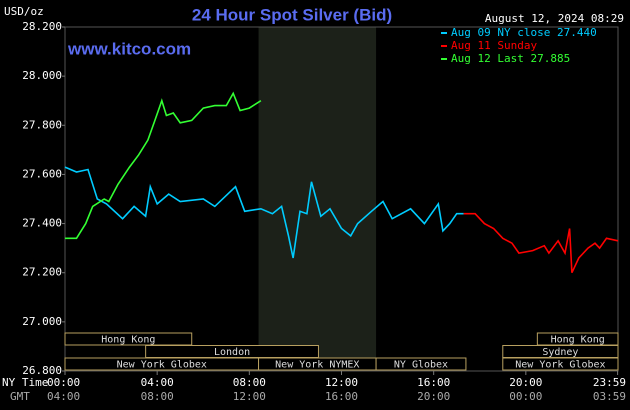  What do you see at coordinates (609, 396) in the screenshot?
I see `gmt-tick-label: 03:59` at bounding box center [609, 396].